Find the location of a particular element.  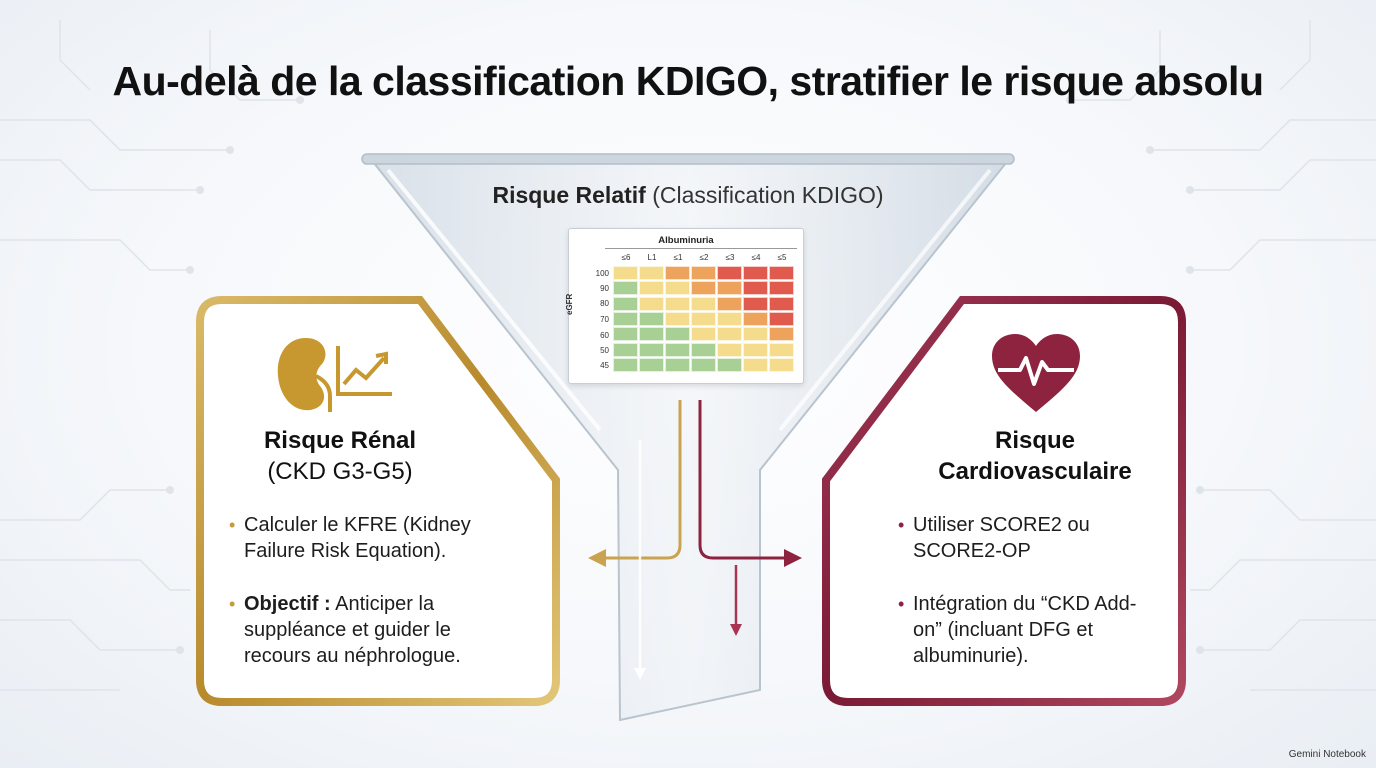

matrix-row-label: 45 is located at coordinates (604, 365).